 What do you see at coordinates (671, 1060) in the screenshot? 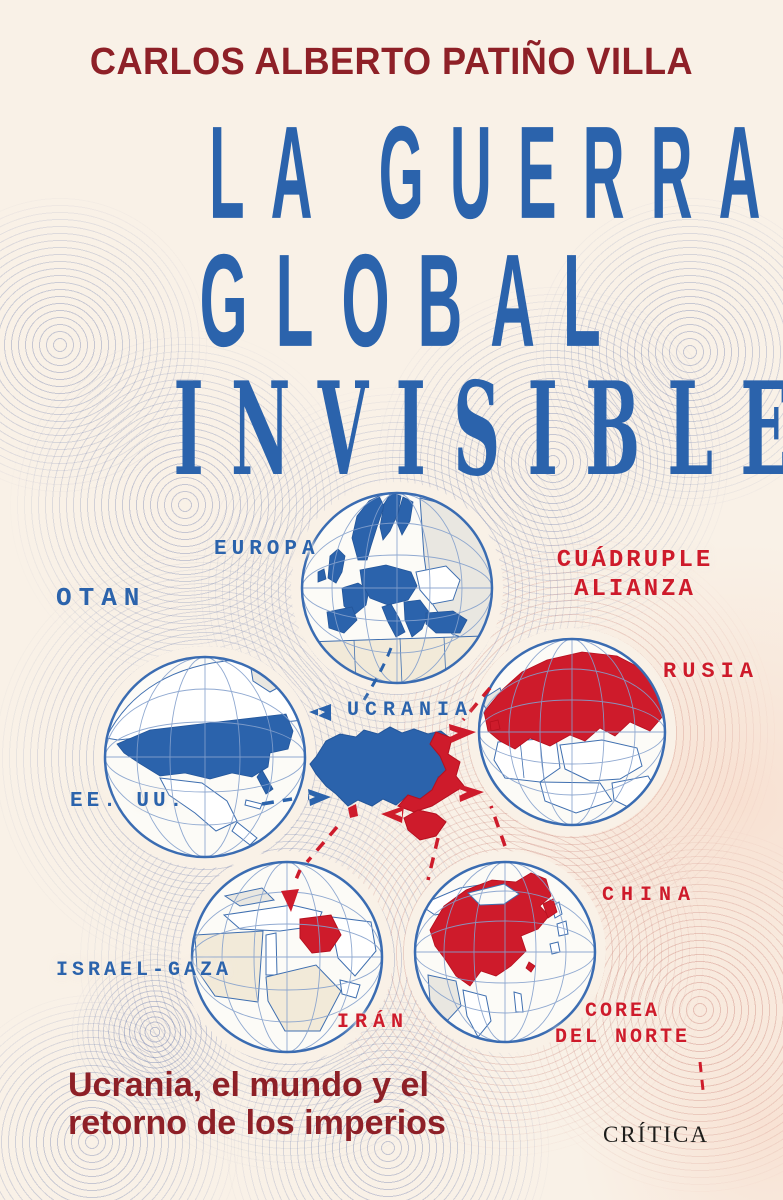
I see `pink-tint-bottom-right` at bounding box center [671, 1060].